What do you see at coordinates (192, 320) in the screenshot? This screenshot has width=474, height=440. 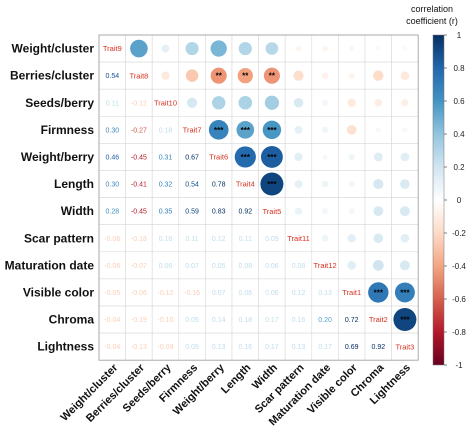 I see `correlation-value-label: 0.05` at bounding box center [192, 320].